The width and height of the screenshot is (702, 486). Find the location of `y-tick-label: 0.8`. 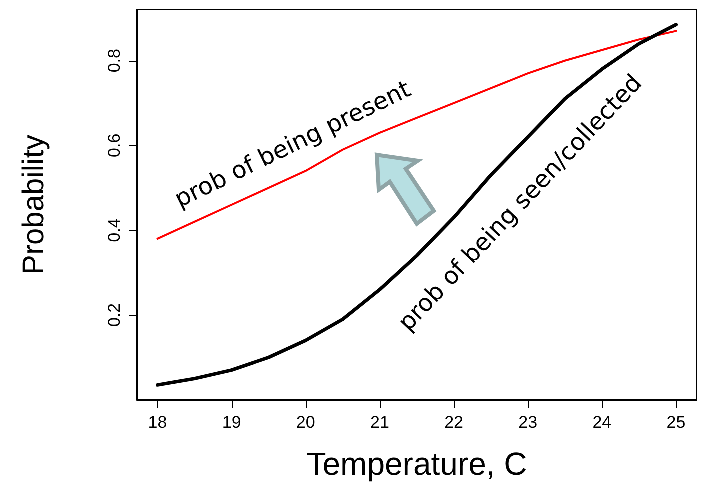

y-tick-label: 0.8 is located at coordinates (114, 61).